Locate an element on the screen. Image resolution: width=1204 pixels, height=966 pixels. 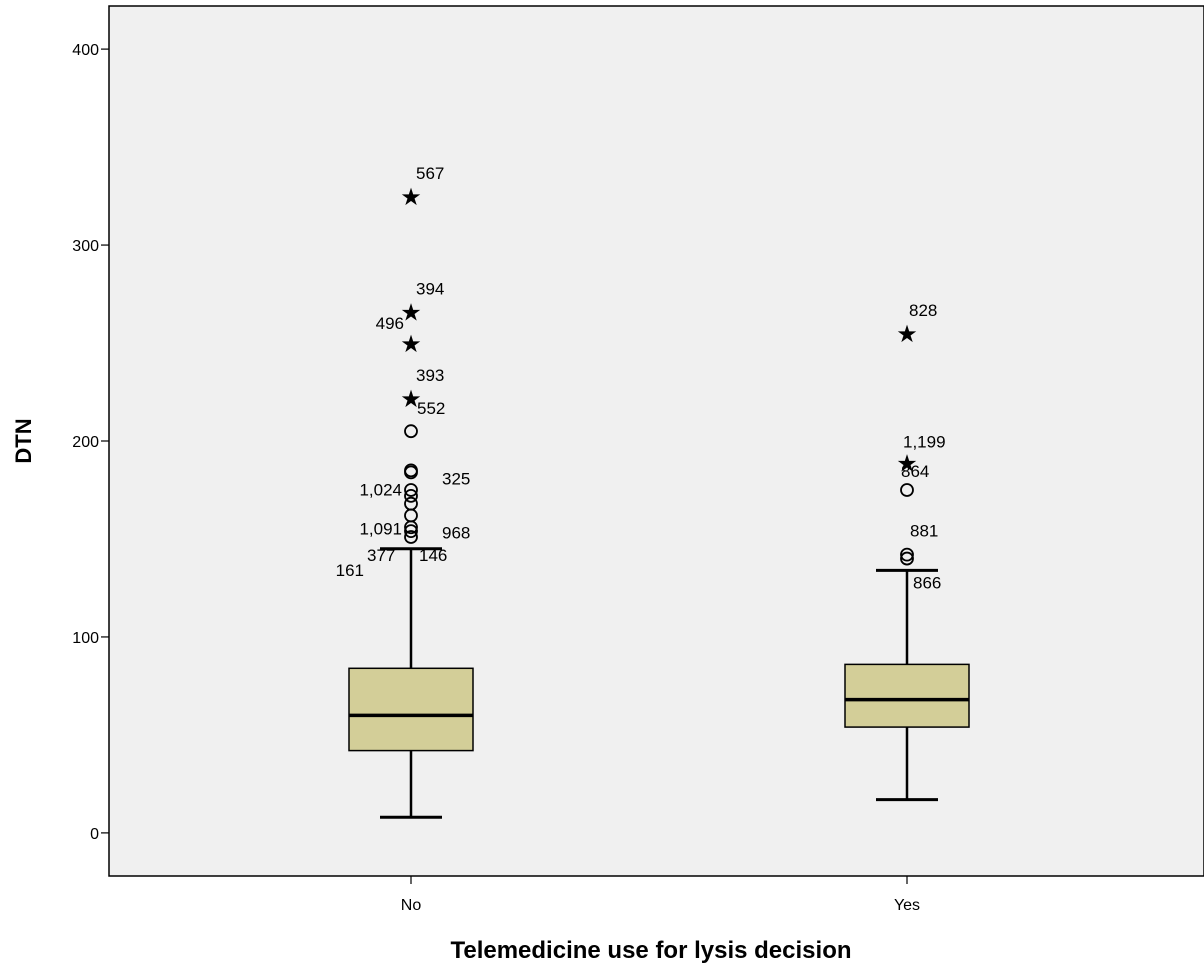
x-axis-title: Telemedicine use for lysis decision is located at coordinates (650, 950).